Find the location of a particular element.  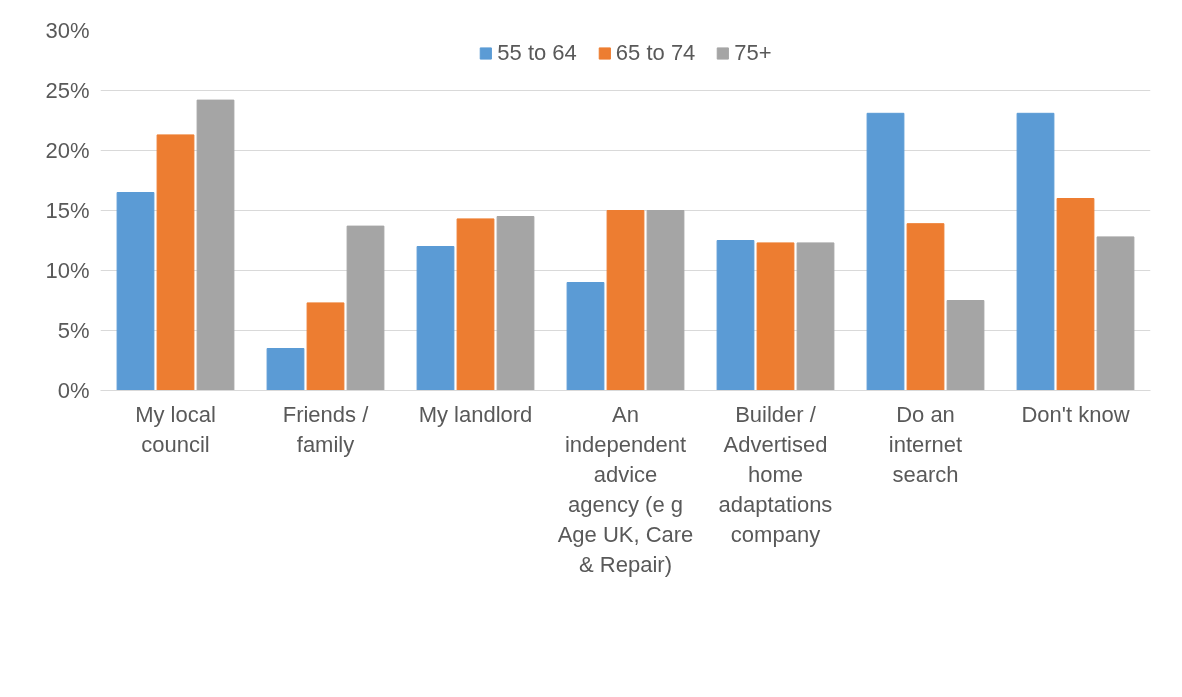

legend-label: 75+ is located at coordinates (753, 53).